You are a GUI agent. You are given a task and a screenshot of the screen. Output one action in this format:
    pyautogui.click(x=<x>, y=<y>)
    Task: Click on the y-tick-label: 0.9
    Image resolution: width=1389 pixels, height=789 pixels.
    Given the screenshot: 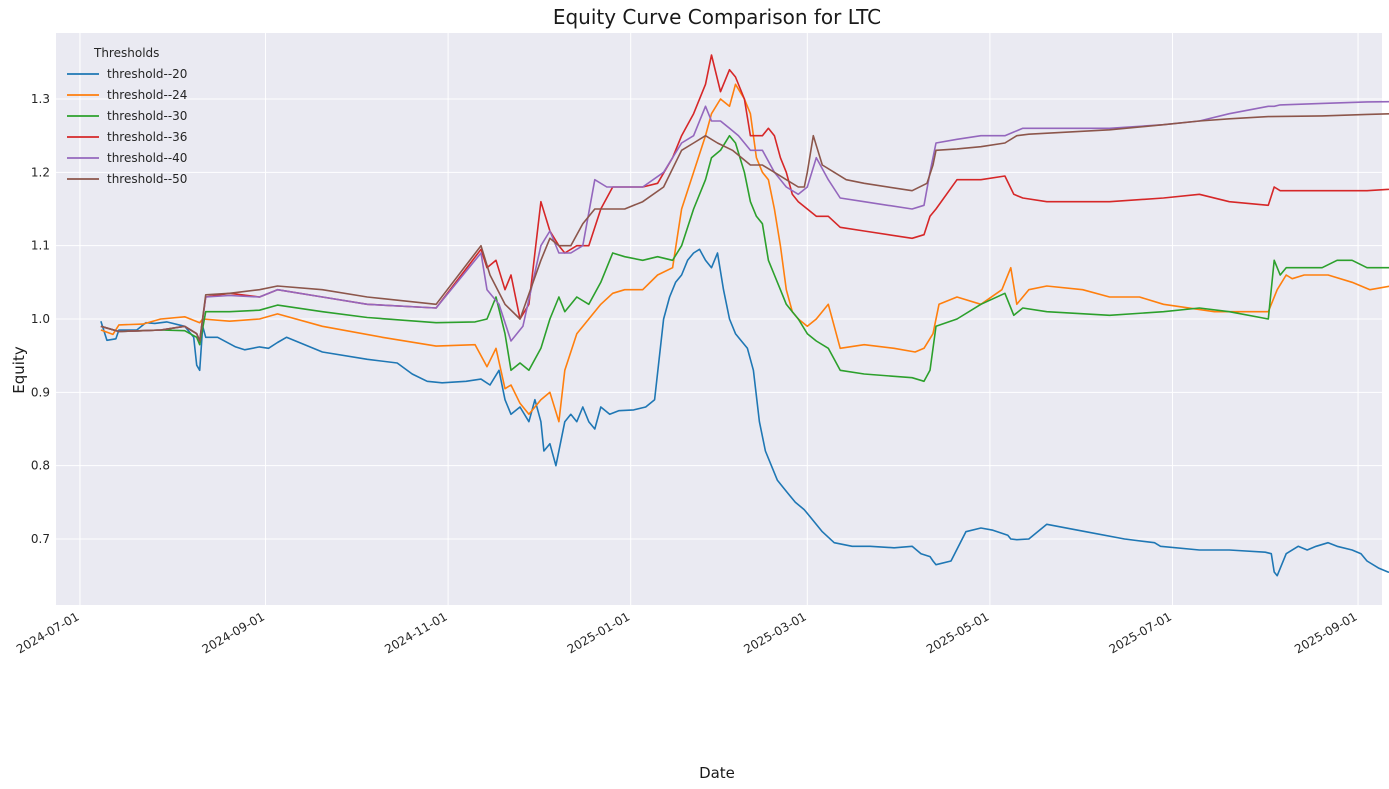 What is the action you would take?
    pyautogui.click(x=40, y=392)
    